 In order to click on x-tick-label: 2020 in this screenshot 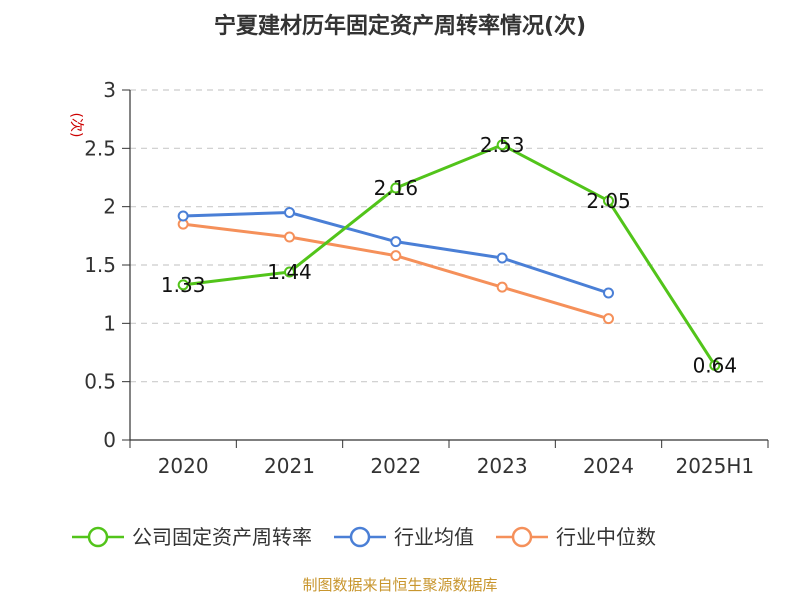, I will do `click(183, 466)`.